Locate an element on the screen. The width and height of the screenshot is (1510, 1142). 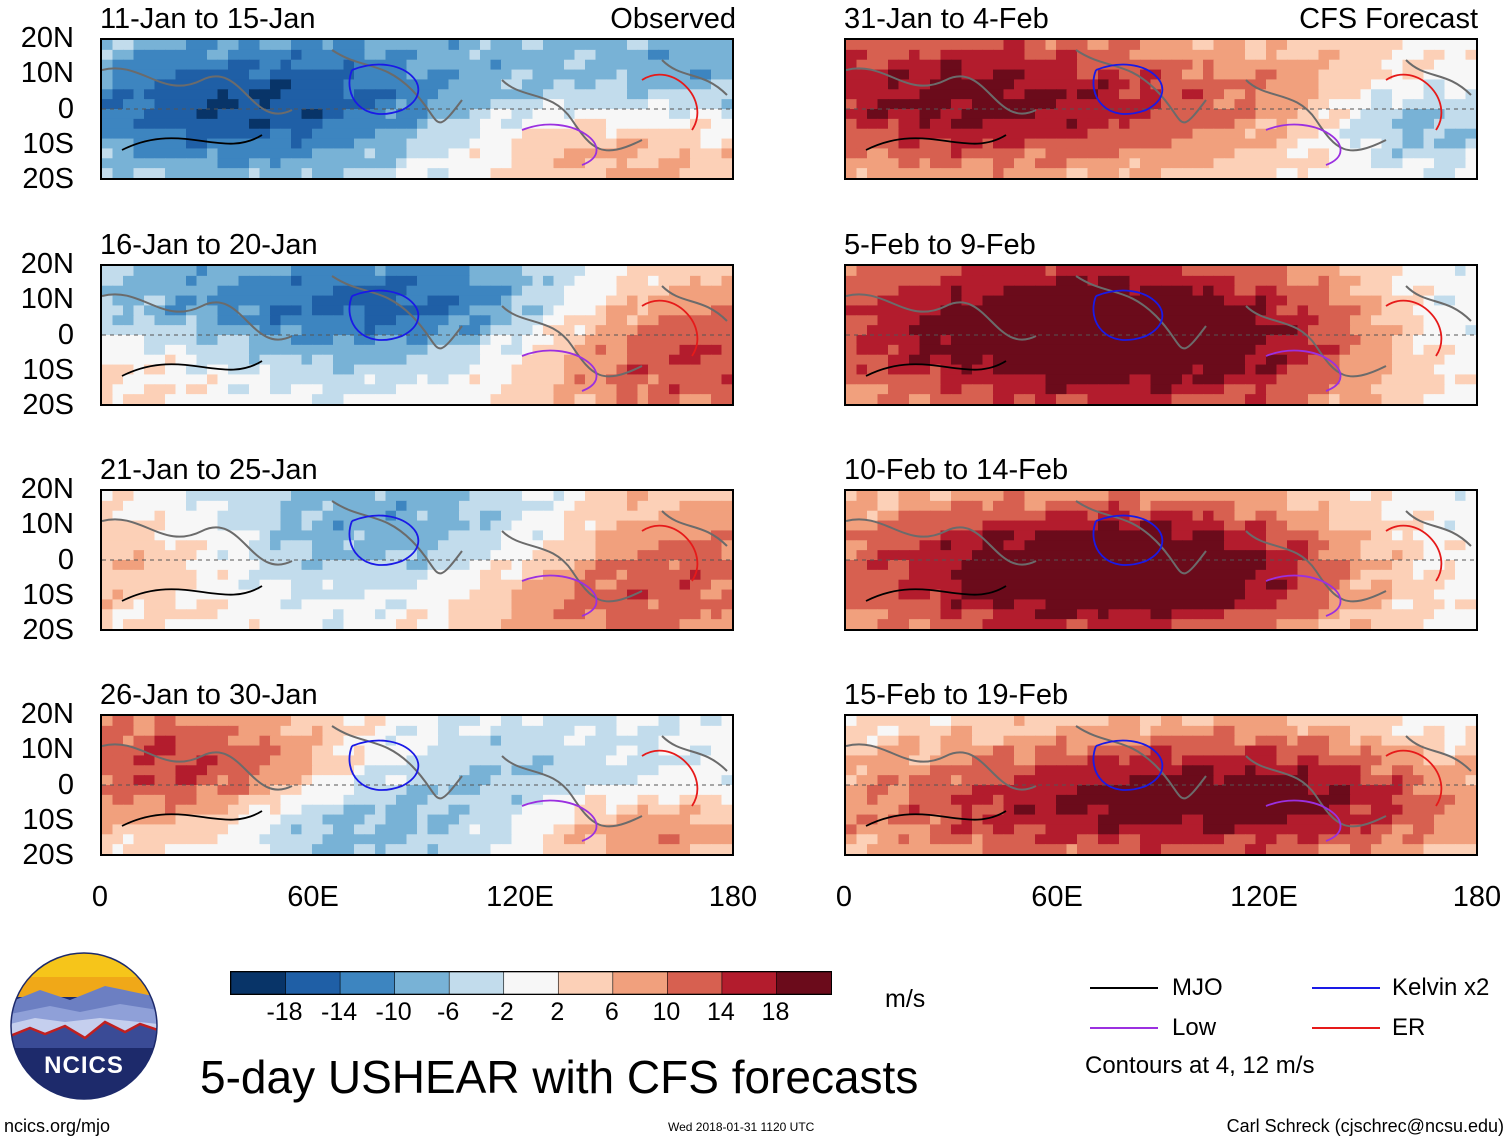
legend-label-er: ER is located at coordinates (1409, 1027).